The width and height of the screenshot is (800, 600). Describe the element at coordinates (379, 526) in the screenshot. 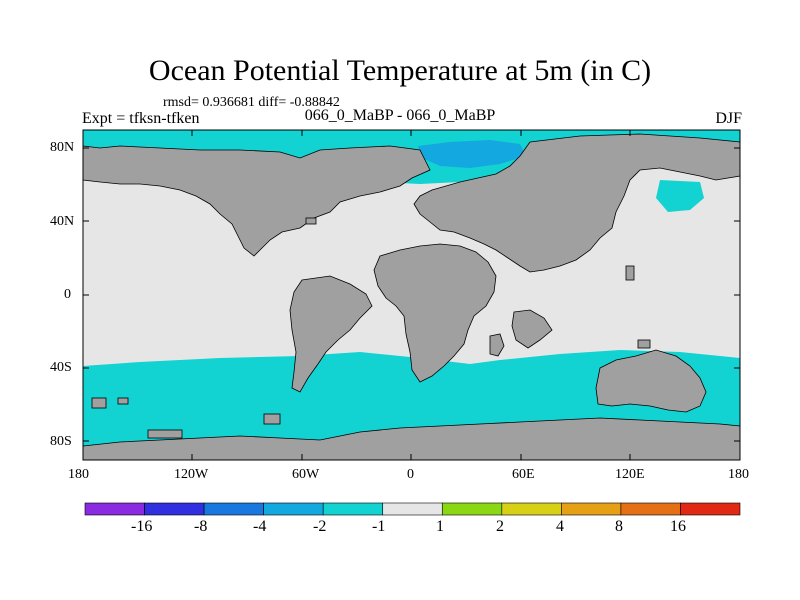

I see `colorbar-label: -1` at that location.